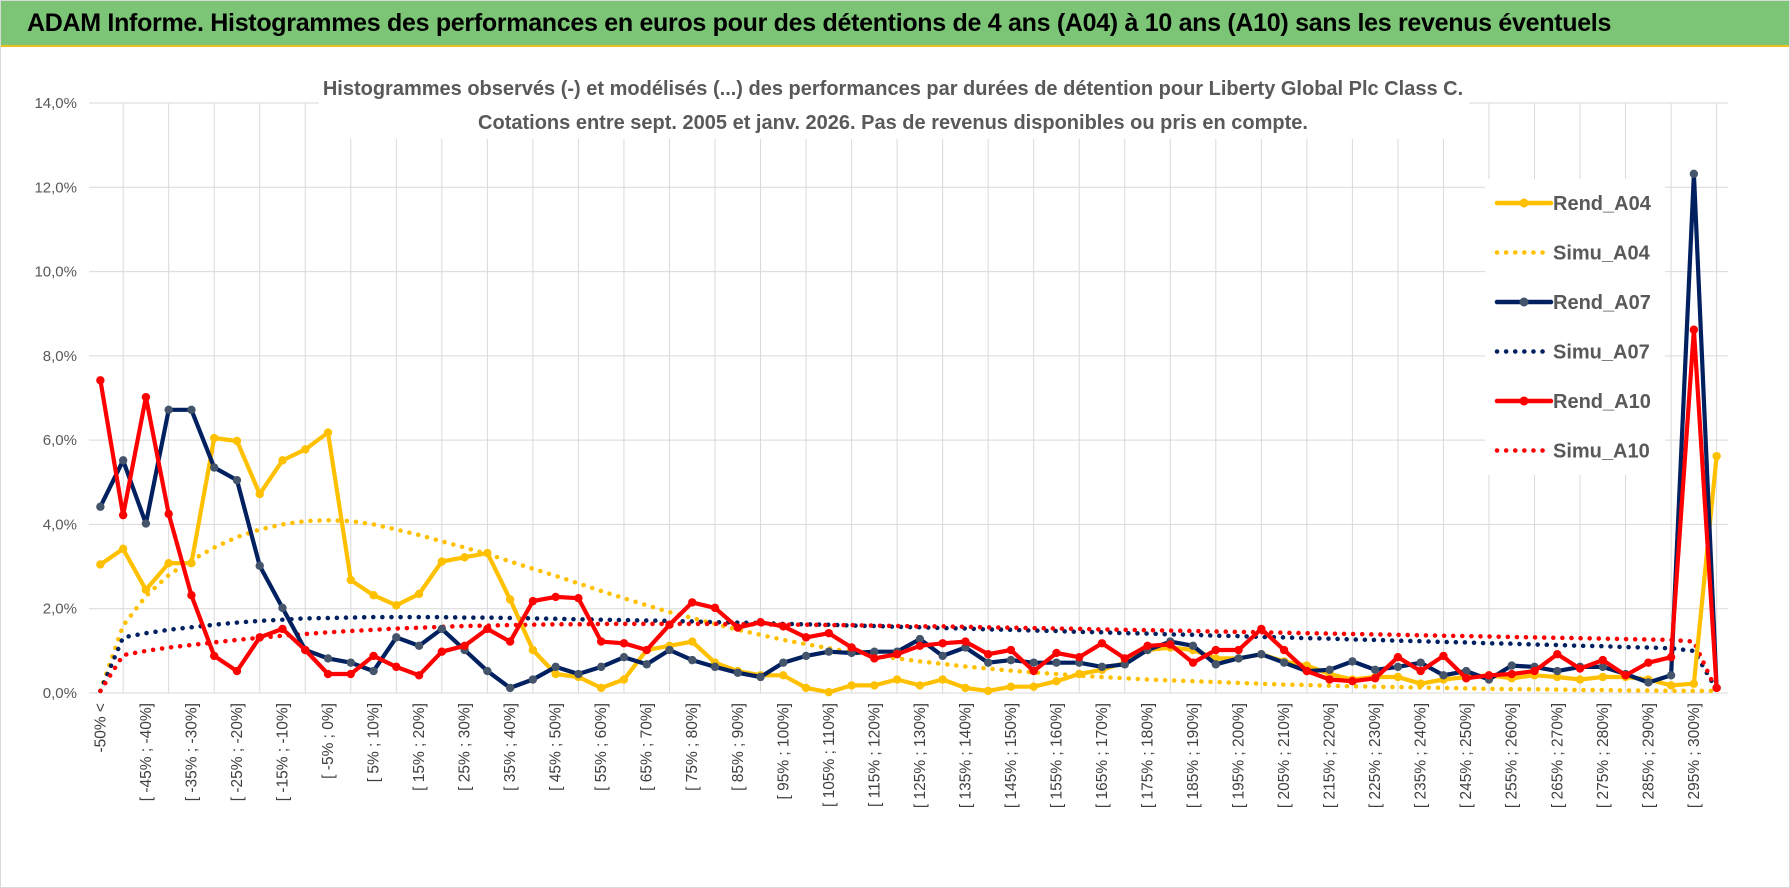 The height and width of the screenshot is (888, 1790). I want to click on legend-label: Rend_A07, so click(1602, 303).